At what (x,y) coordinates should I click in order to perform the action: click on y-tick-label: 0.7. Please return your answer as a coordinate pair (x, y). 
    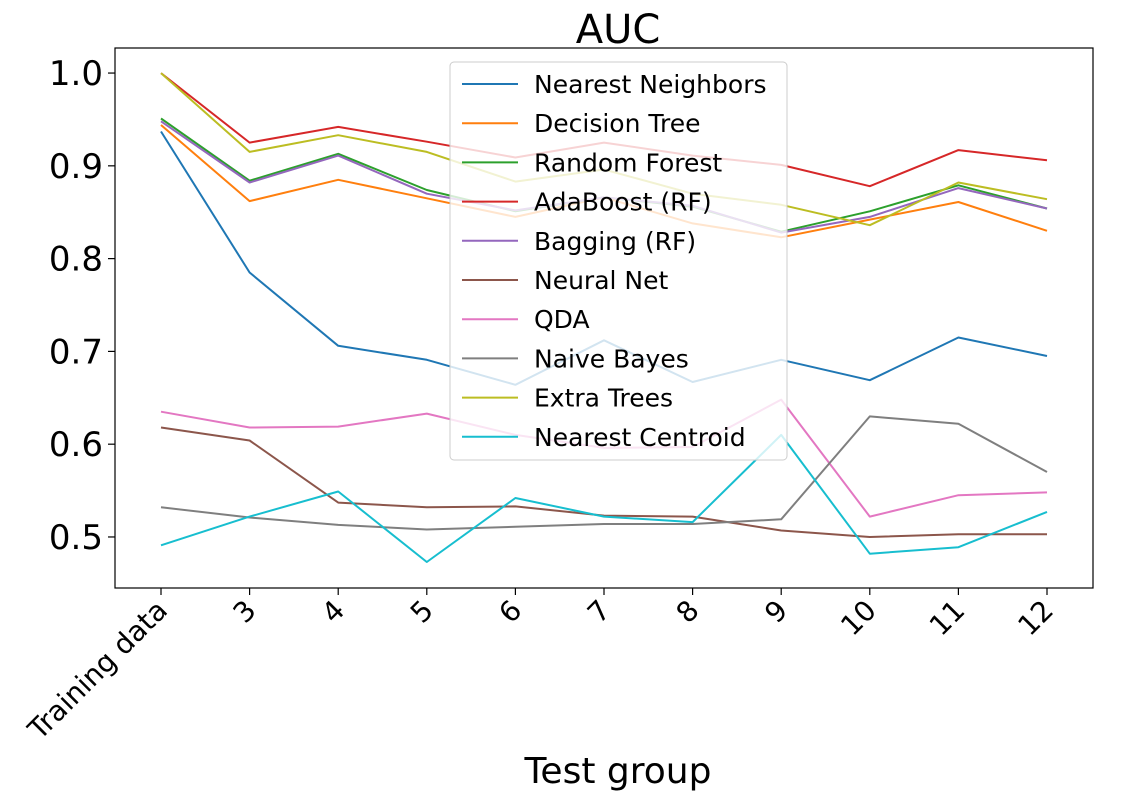
    Looking at the image, I should click on (76, 352).